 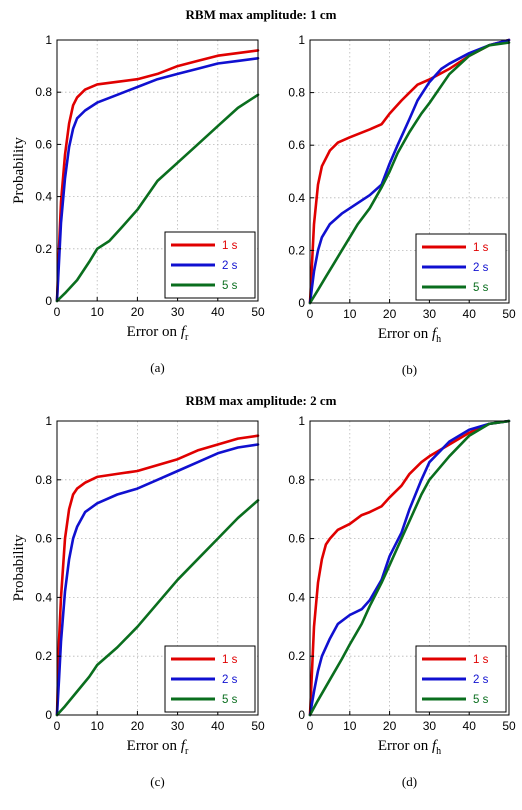 I want to click on panel-label: (a), so click(x=157, y=367).